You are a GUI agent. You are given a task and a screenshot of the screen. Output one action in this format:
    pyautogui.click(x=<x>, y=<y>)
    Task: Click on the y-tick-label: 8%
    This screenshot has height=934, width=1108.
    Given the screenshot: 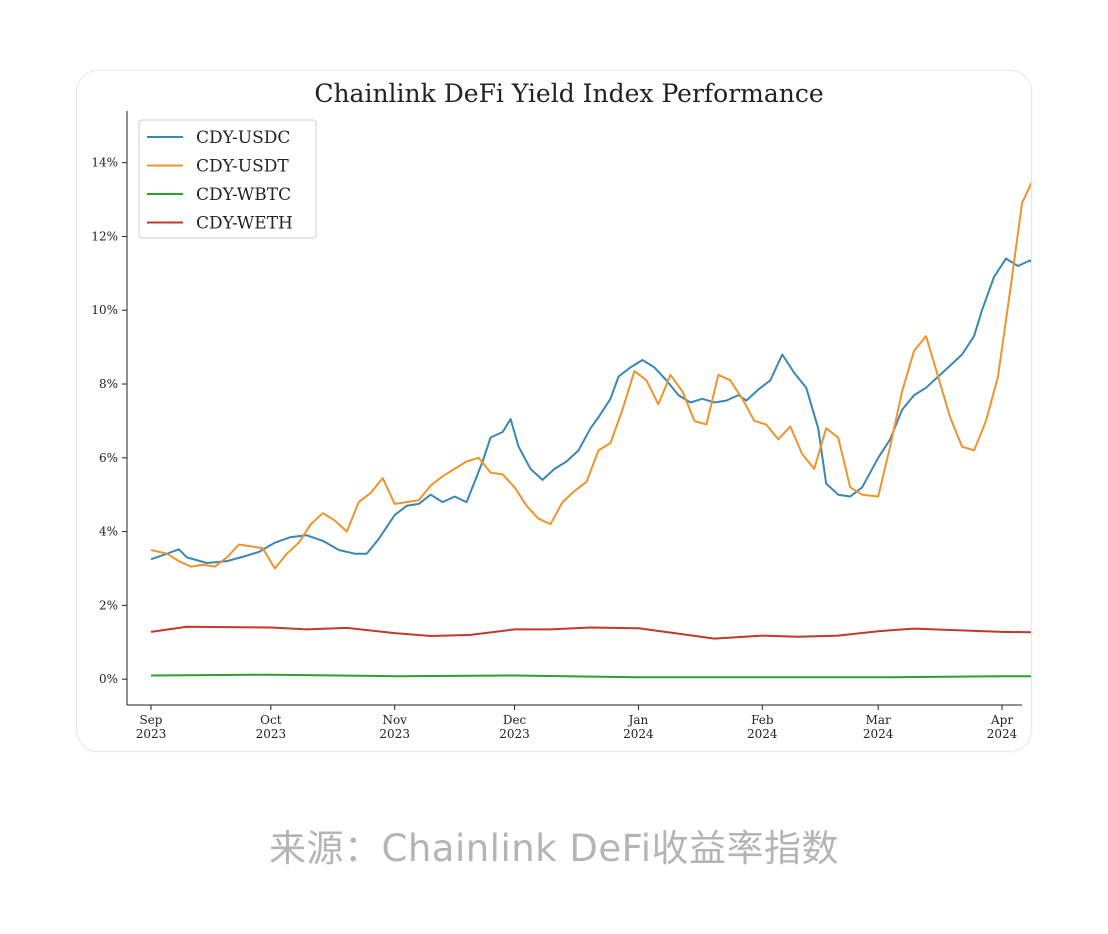 What is the action you would take?
    pyautogui.click(x=108, y=384)
    